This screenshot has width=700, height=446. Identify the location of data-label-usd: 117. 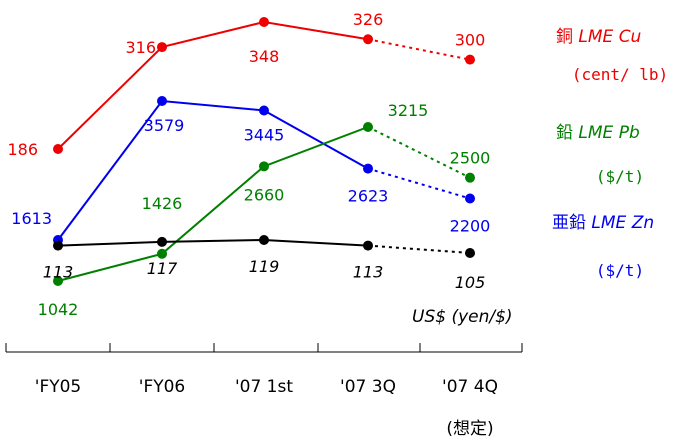
(162, 268).